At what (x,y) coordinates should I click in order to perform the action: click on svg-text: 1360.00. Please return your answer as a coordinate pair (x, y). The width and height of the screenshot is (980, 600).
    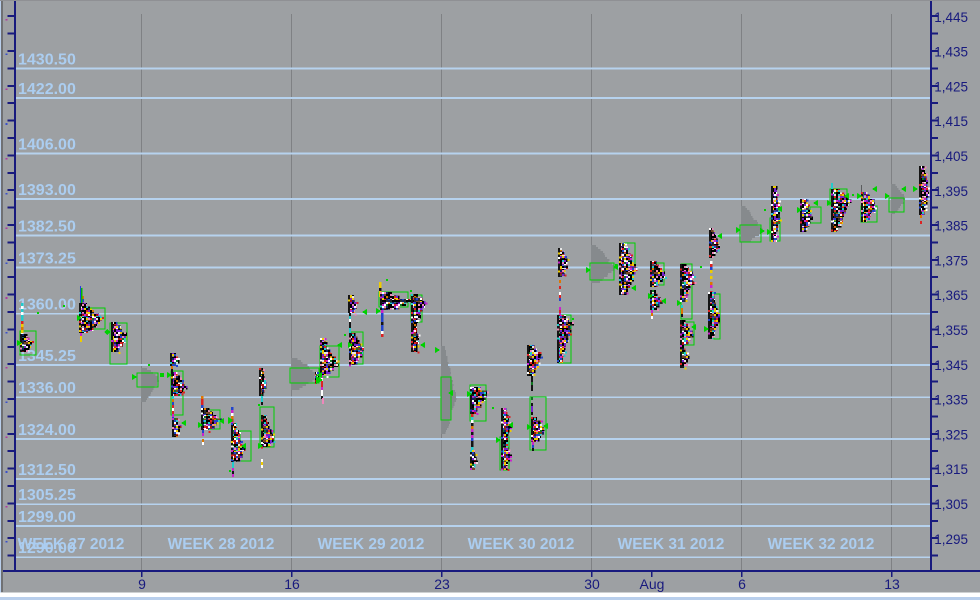
    Looking at the image, I should click on (47, 305).